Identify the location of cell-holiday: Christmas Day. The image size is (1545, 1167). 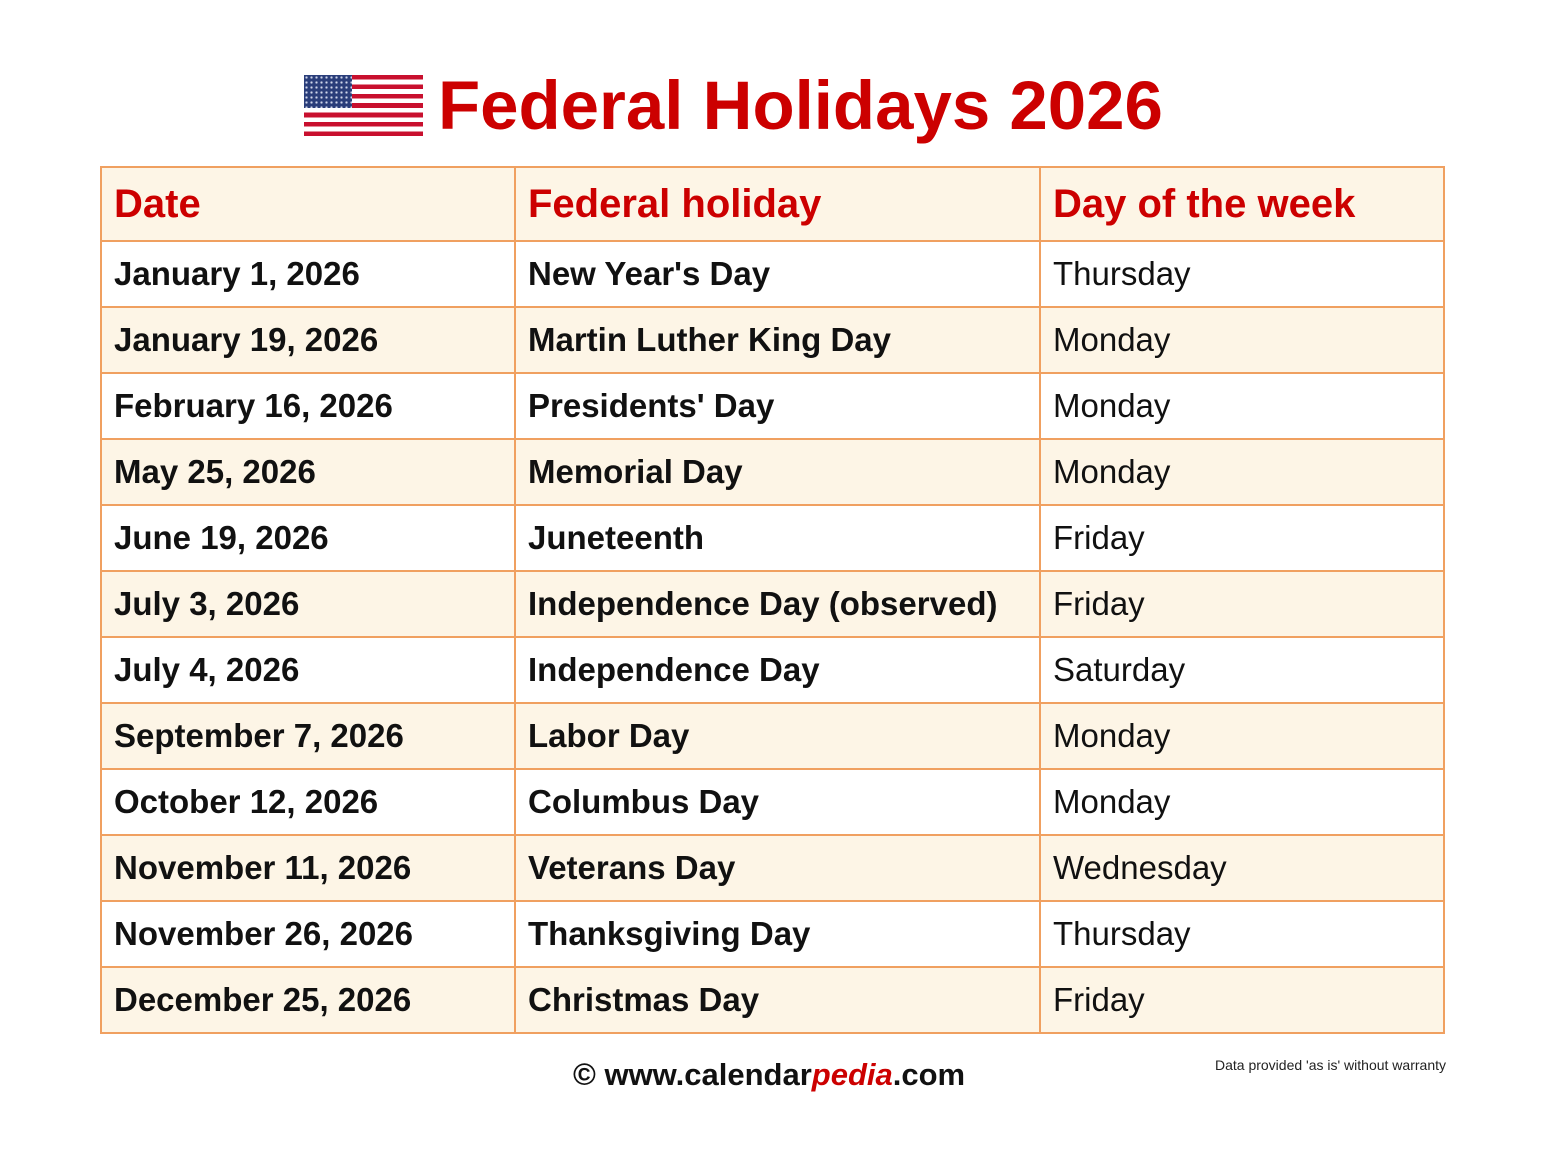
(777, 1000).